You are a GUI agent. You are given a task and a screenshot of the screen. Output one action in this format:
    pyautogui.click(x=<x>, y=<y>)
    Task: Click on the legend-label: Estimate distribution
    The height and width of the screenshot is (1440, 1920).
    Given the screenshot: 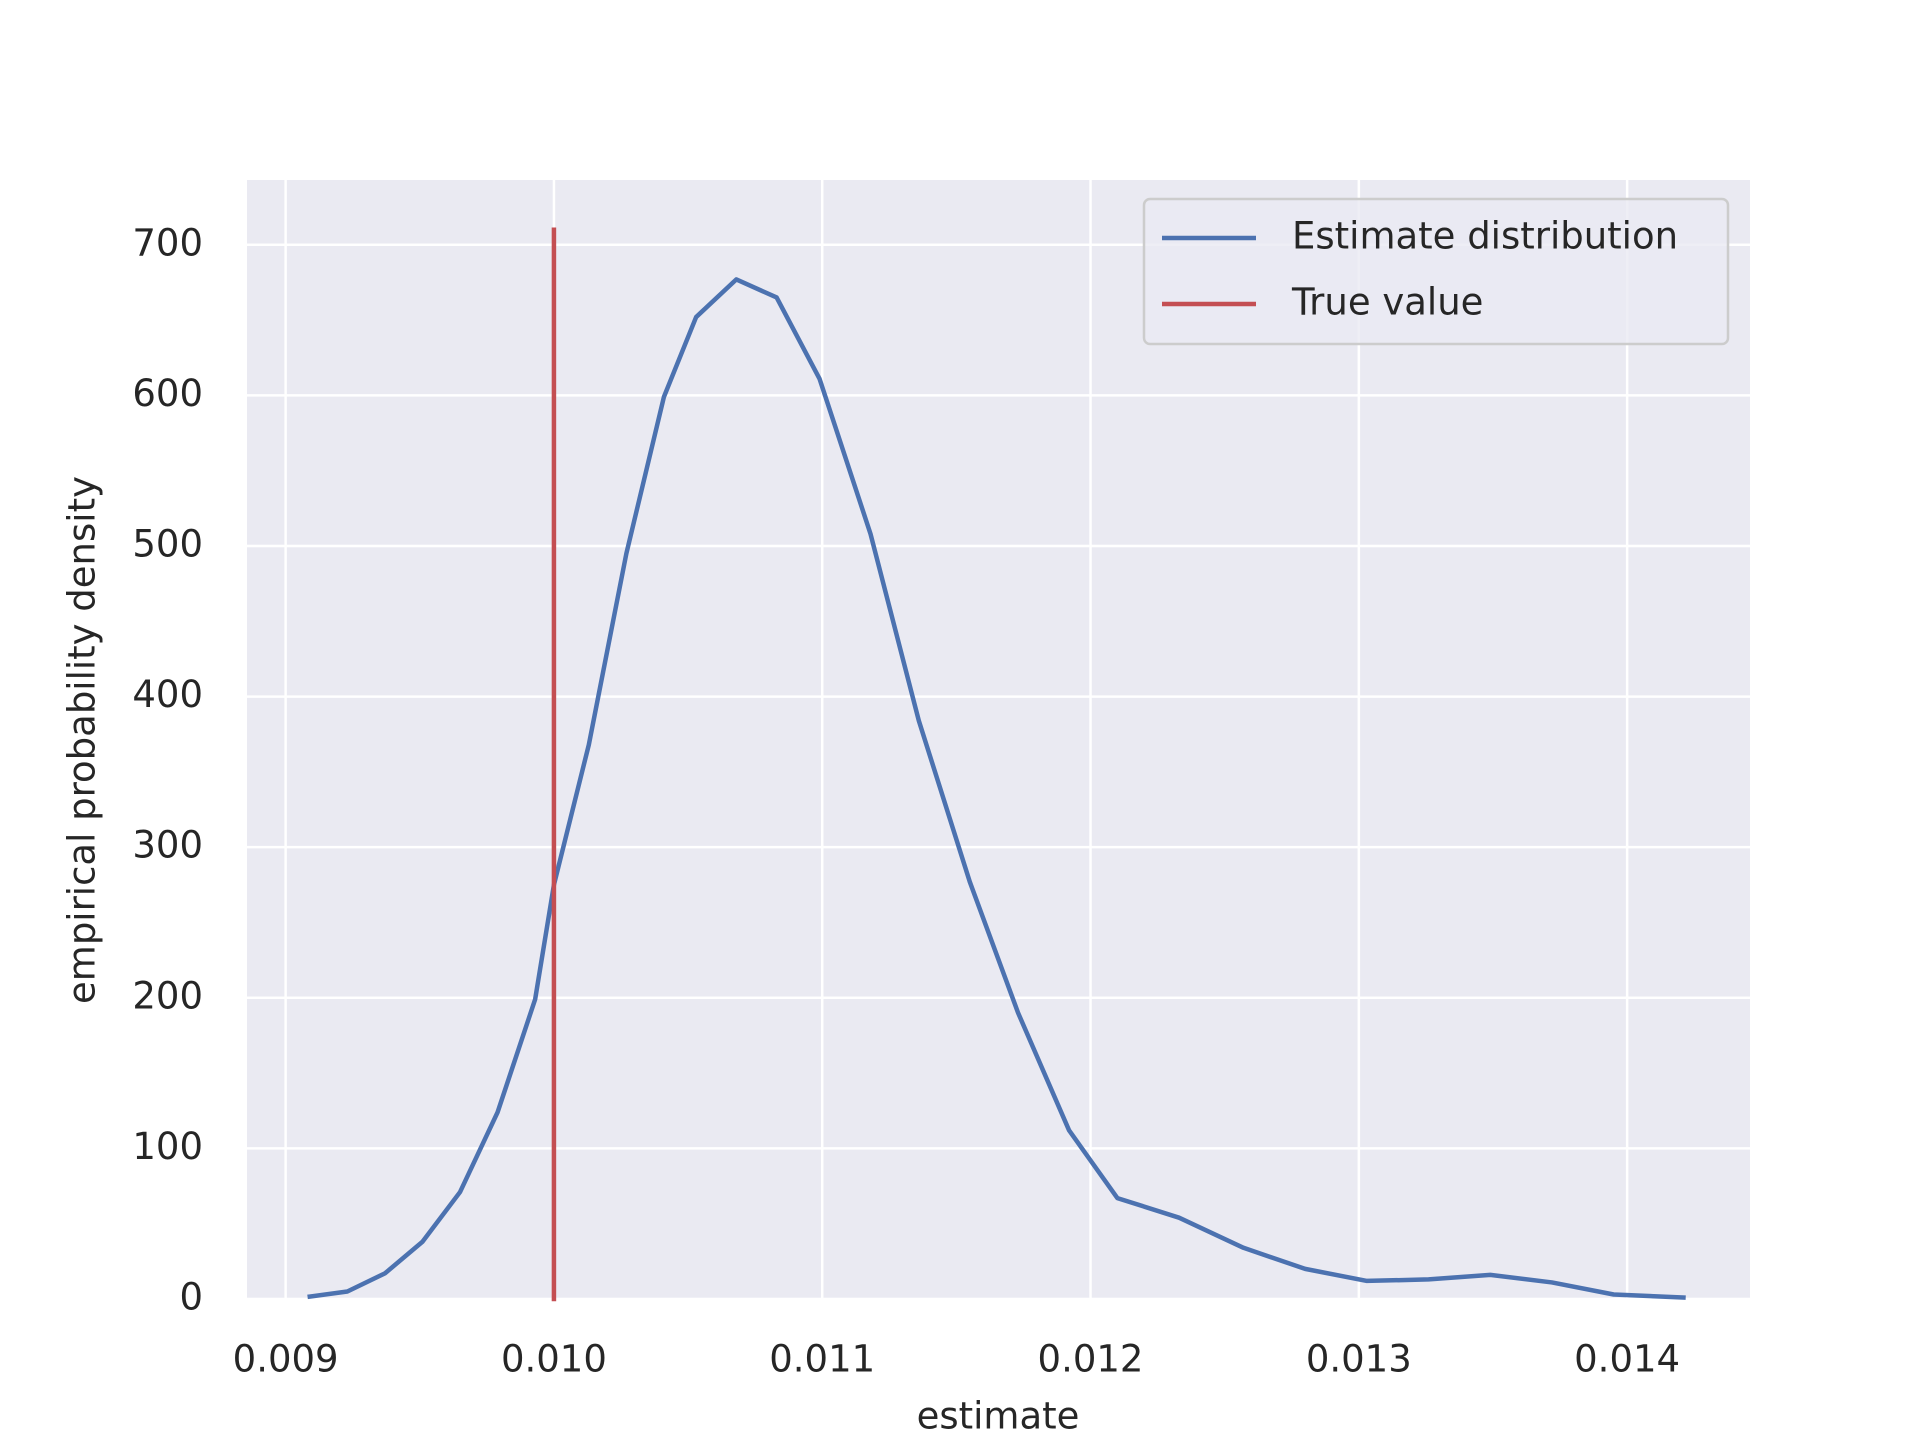 What is the action you would take?
    pyautogui.click(x=1485, y=236)
    